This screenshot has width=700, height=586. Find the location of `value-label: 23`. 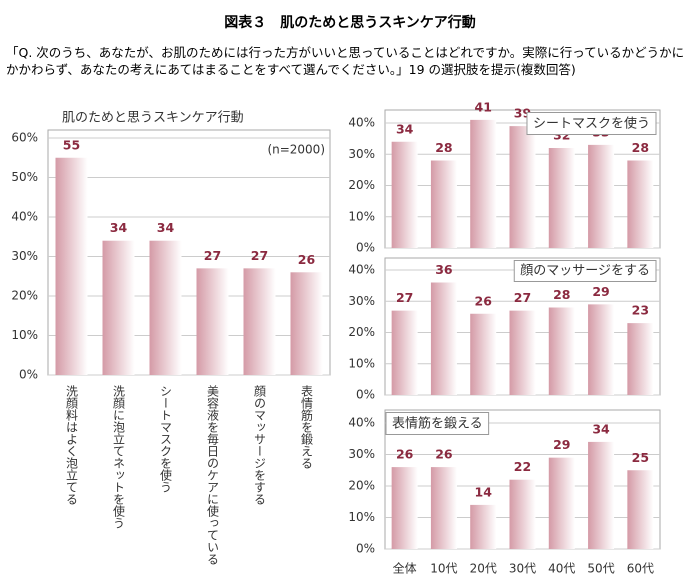

value-label: 23 is located at coordinates (640, 310).